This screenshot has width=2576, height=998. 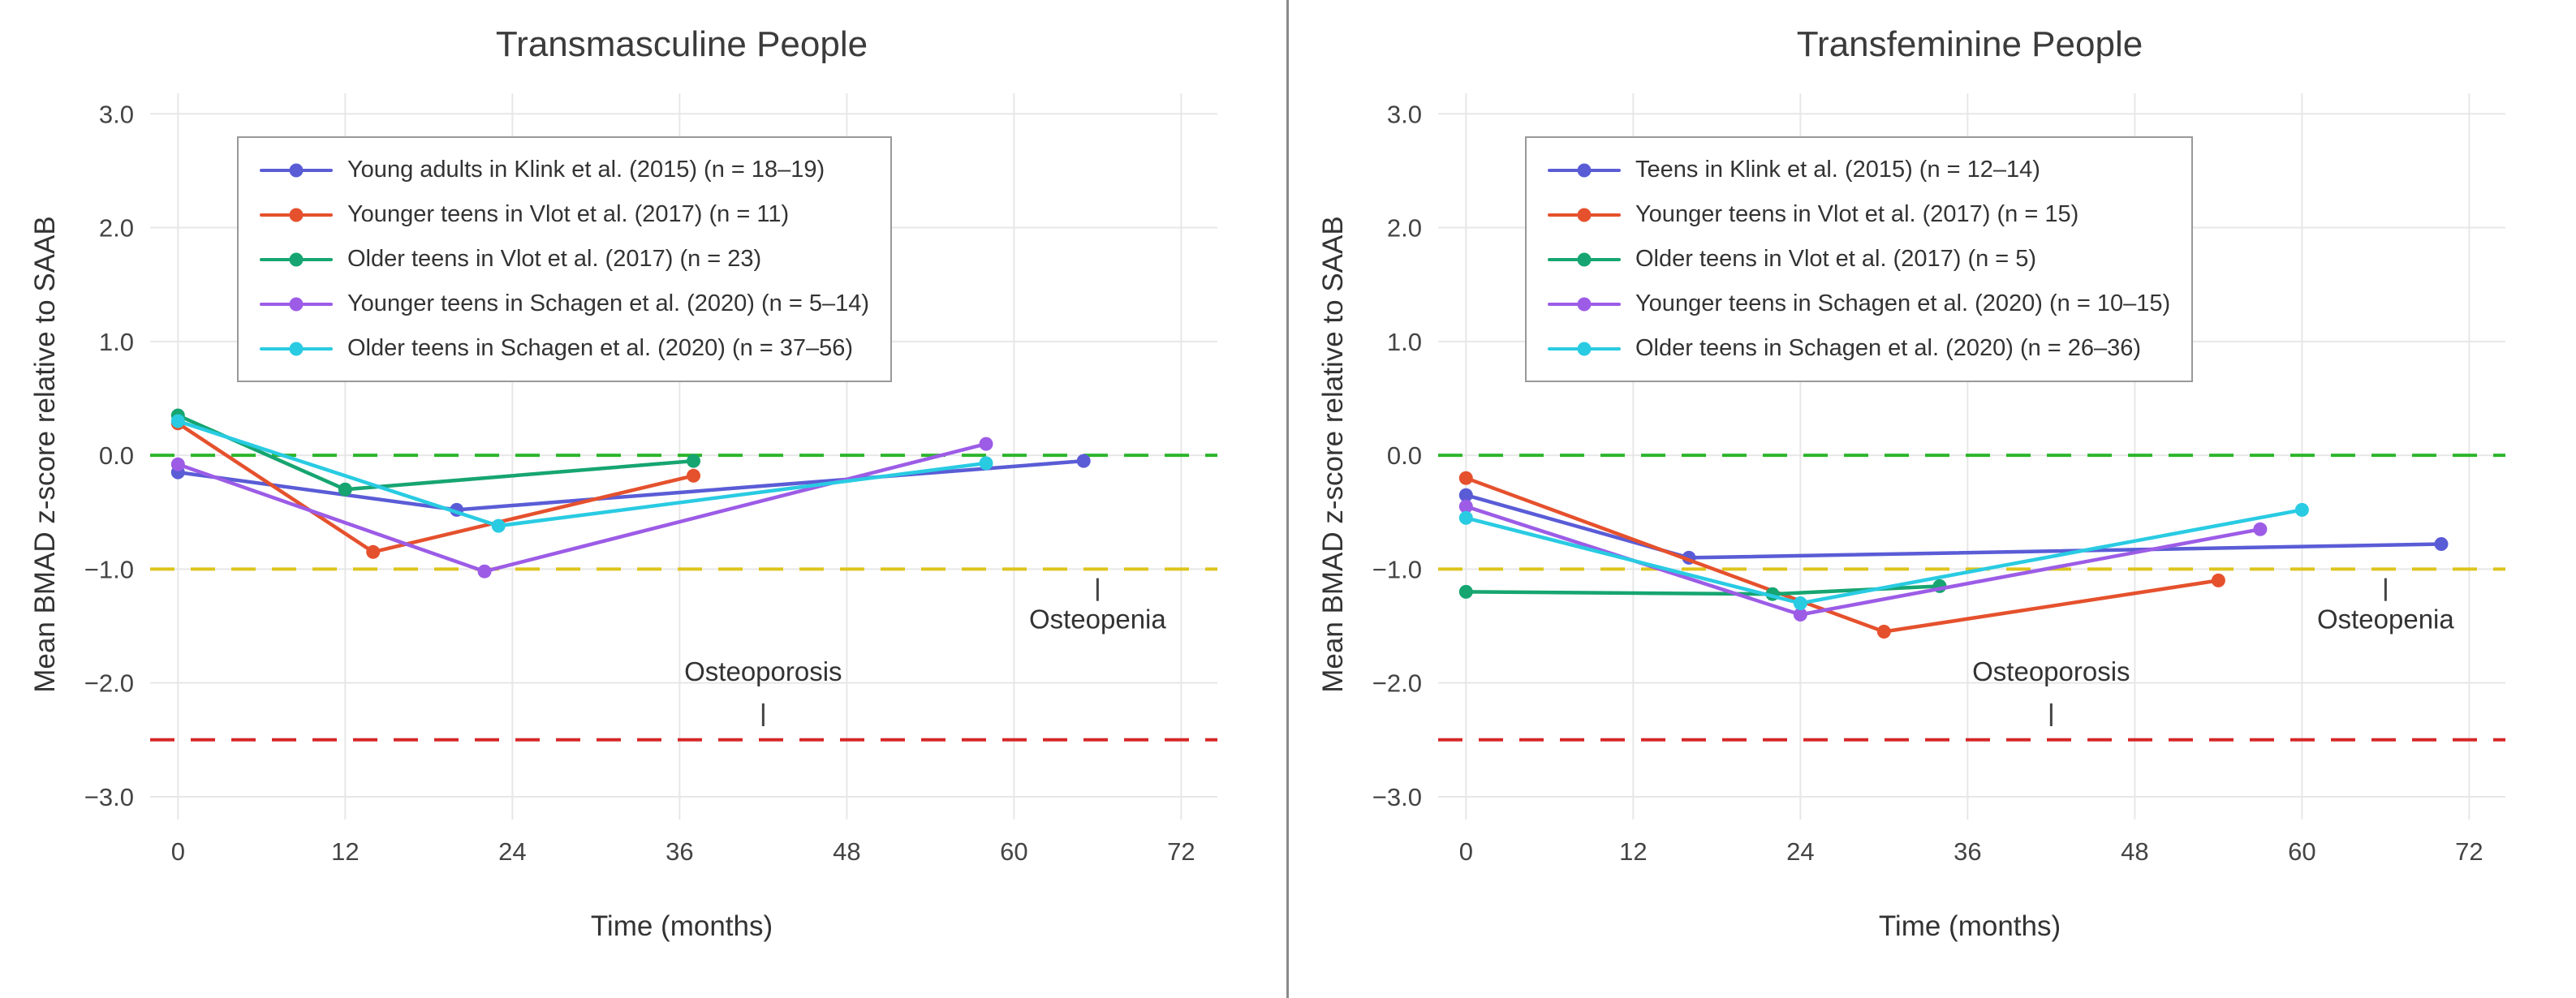 What do you see at coordinates (1288, 499) in the screenshot?
I see `panel-divider` at bounding box center [1288, 499].